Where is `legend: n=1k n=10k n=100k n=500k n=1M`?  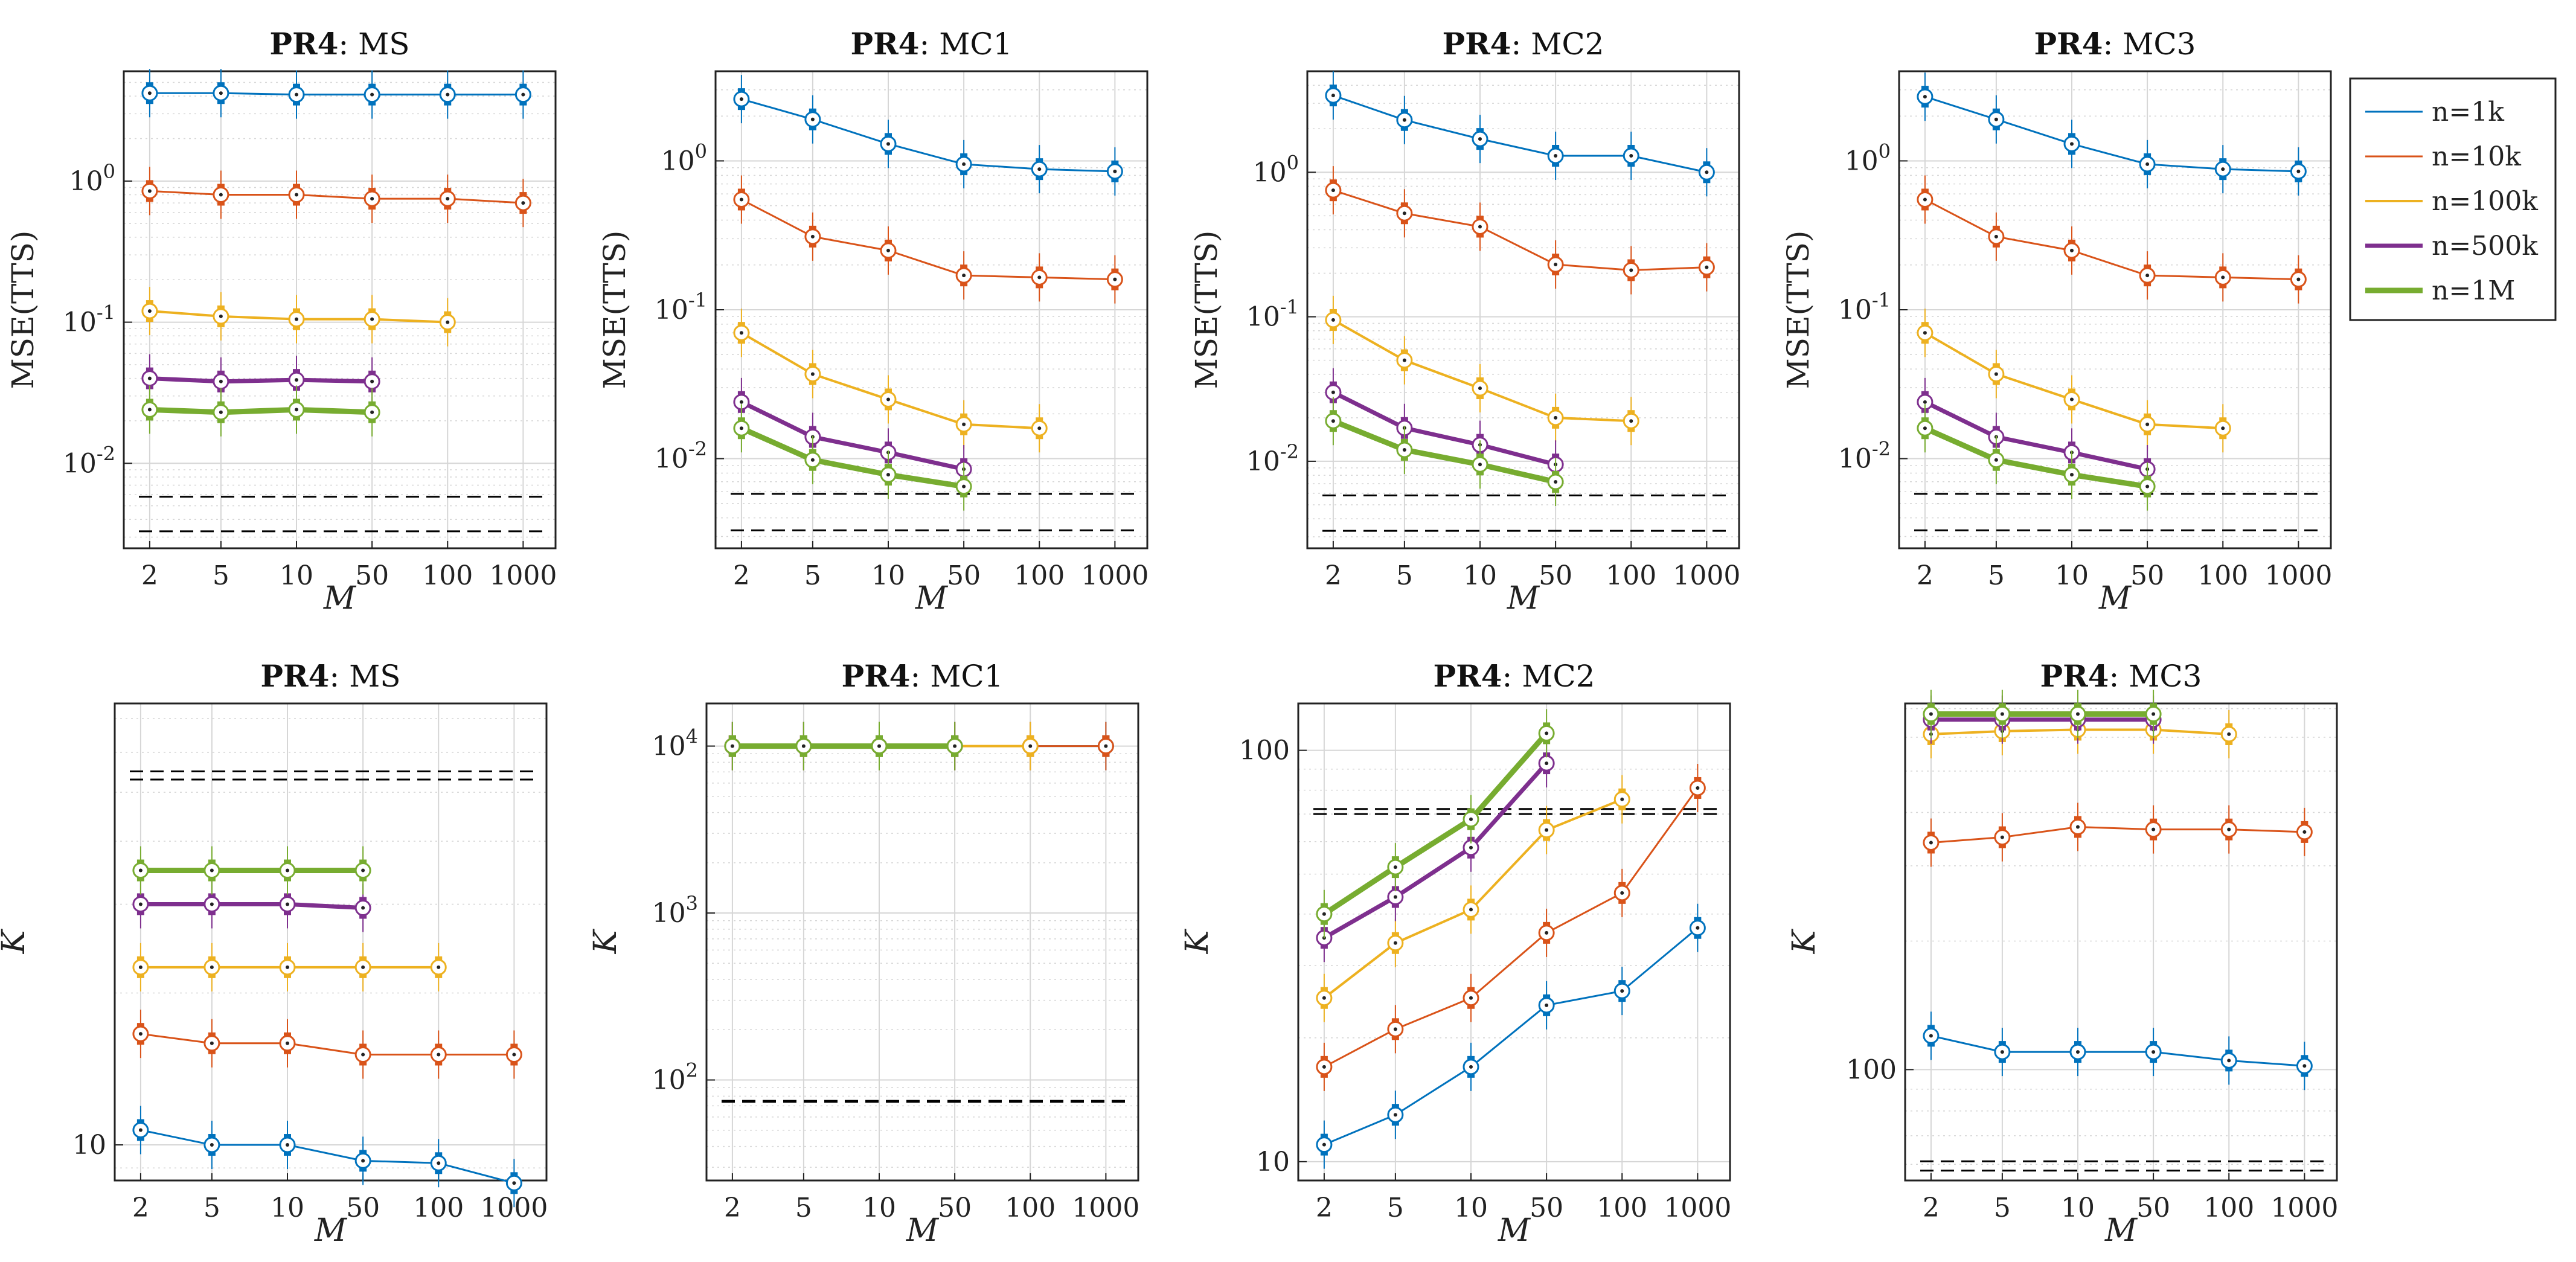 legend: n=1k n=10k n=100k n=500k n=1M is located at coordinates (2453, 199).